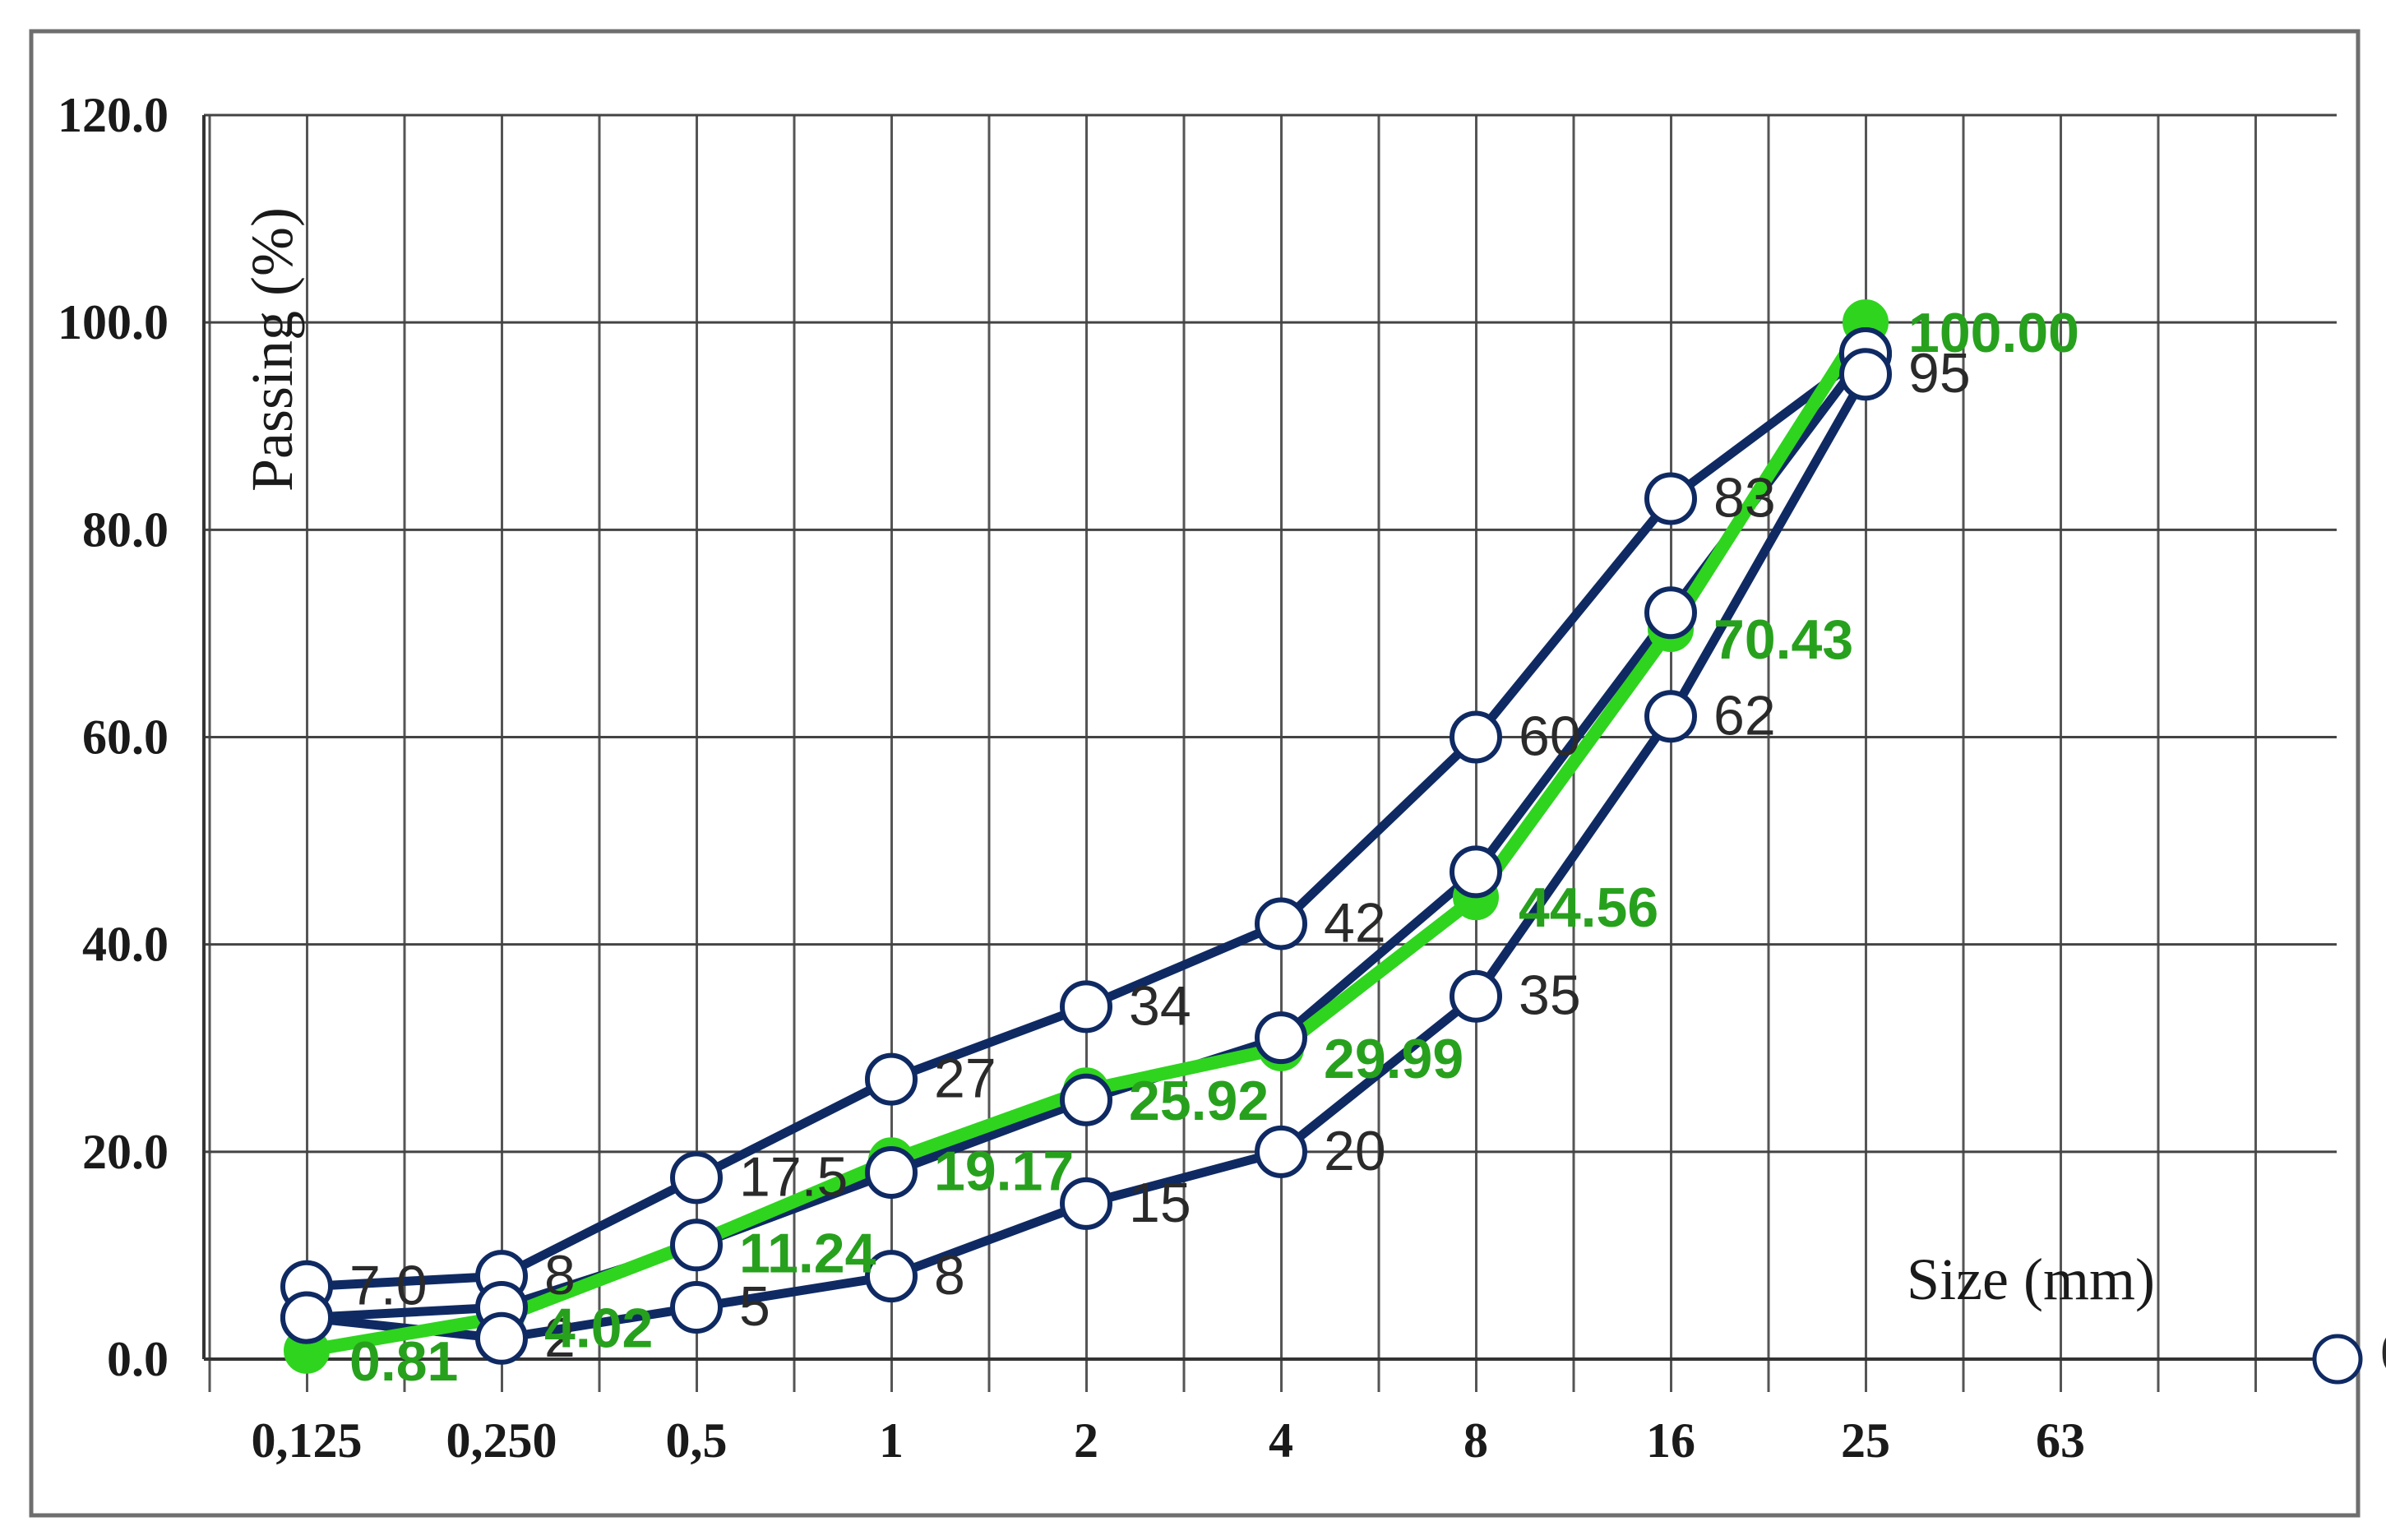 This screenshot has width=2386, height=1540. I want to click on data-label: 2, so click(560, 1338).